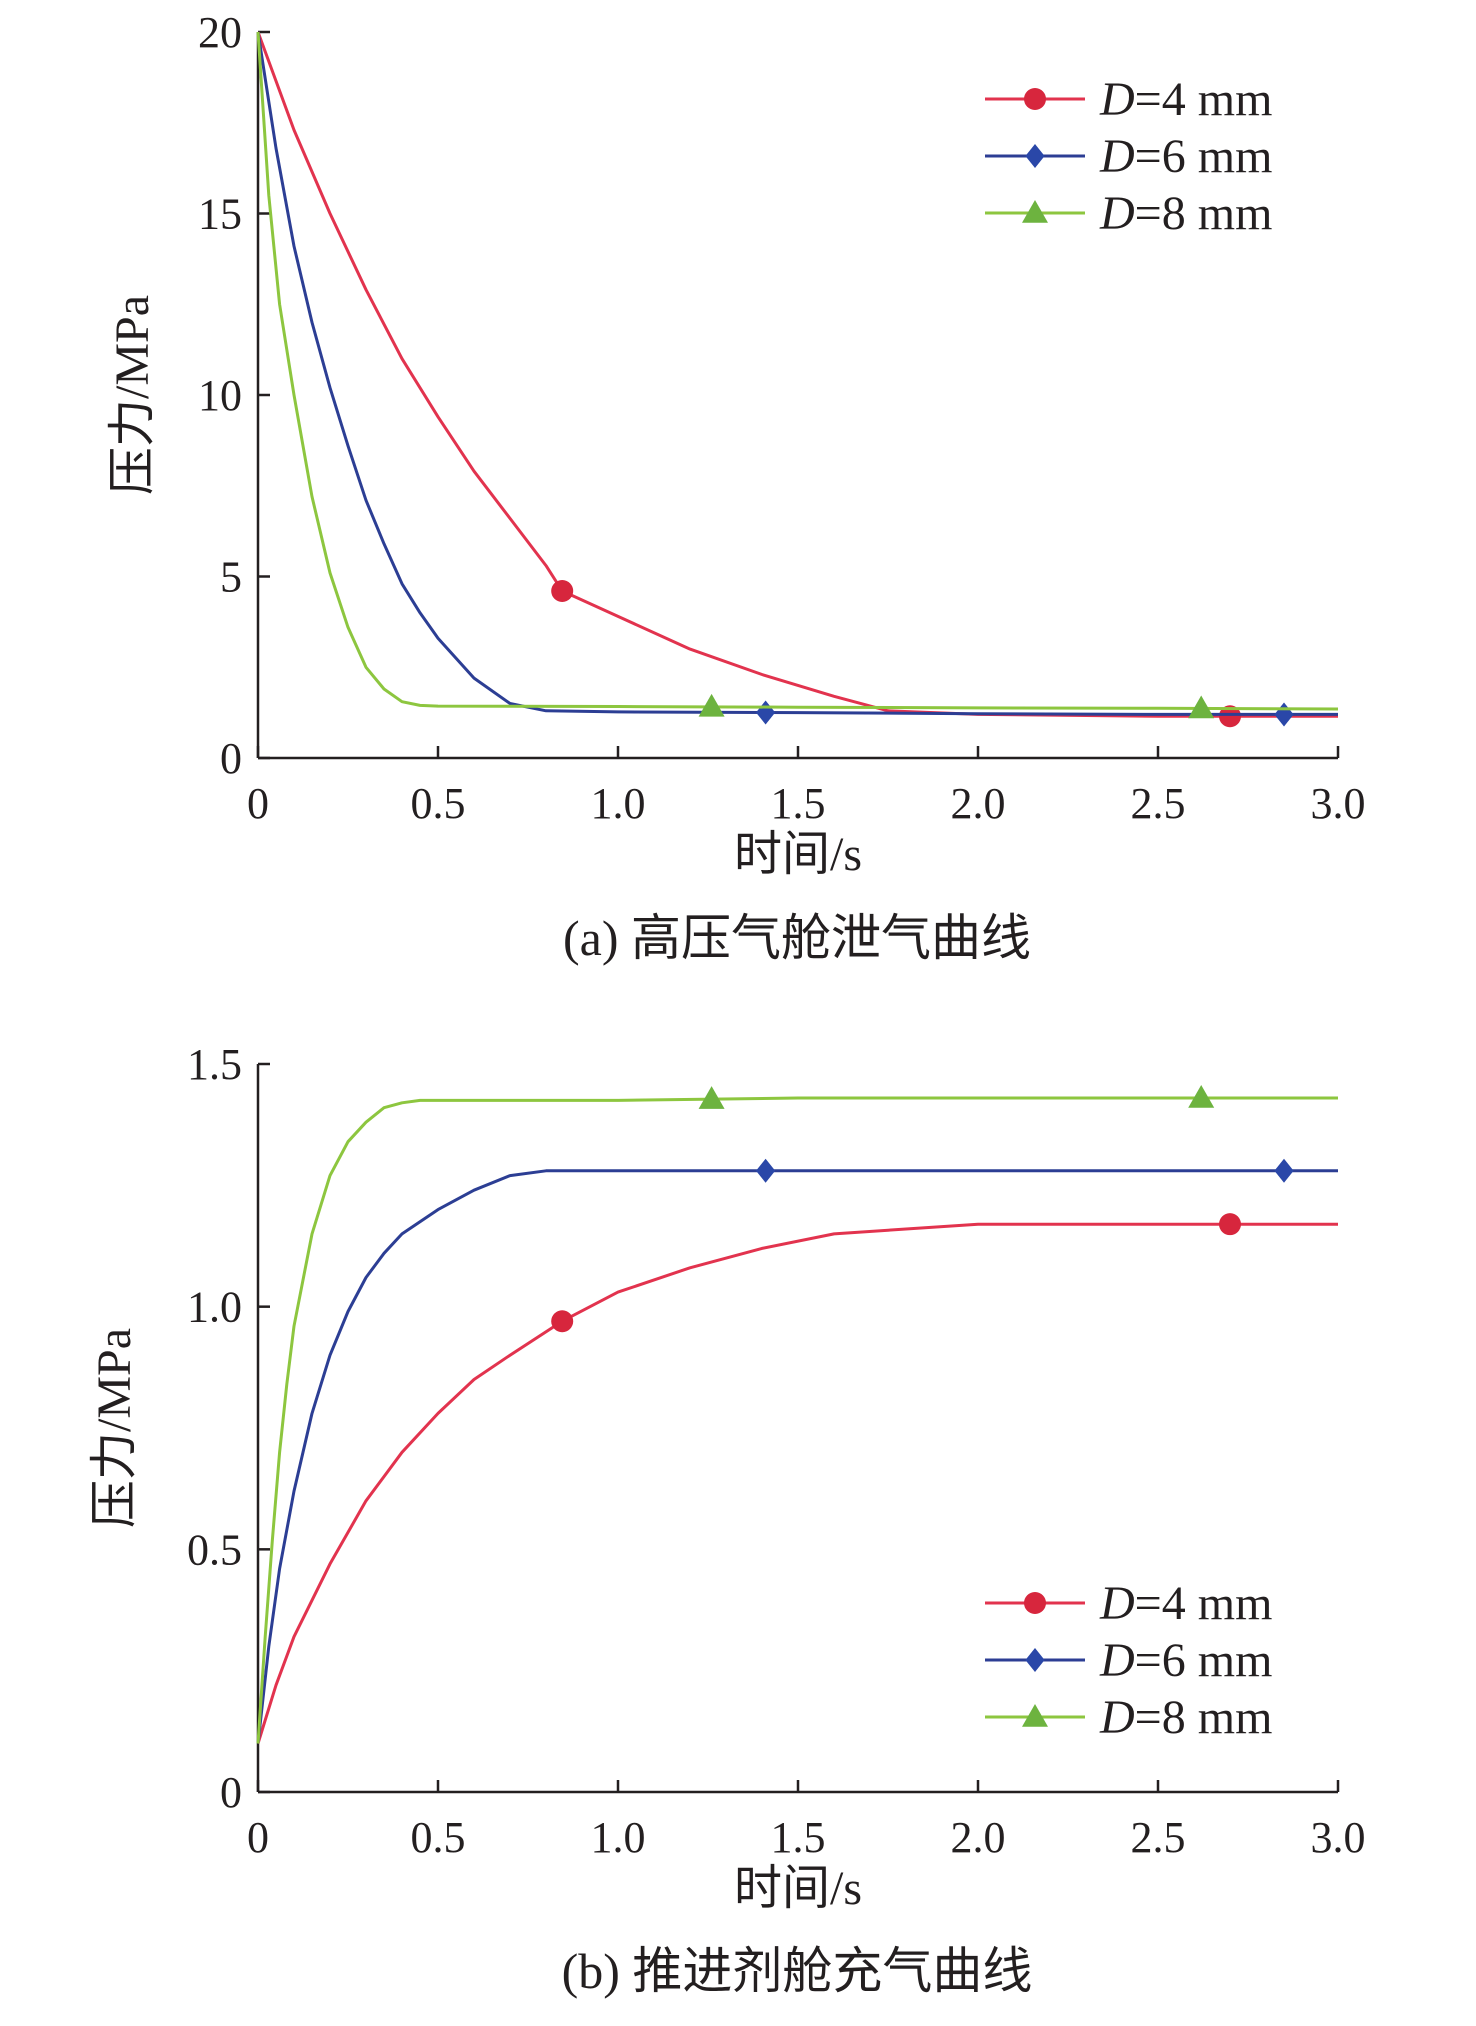 The width and height of the screenshot is (1476, 2026). What do you see at coordinates (1204, 213) in the screenshot?
I see `chart-a-legend-label-rest: =8 mm` at bounding box center [1204, 213].